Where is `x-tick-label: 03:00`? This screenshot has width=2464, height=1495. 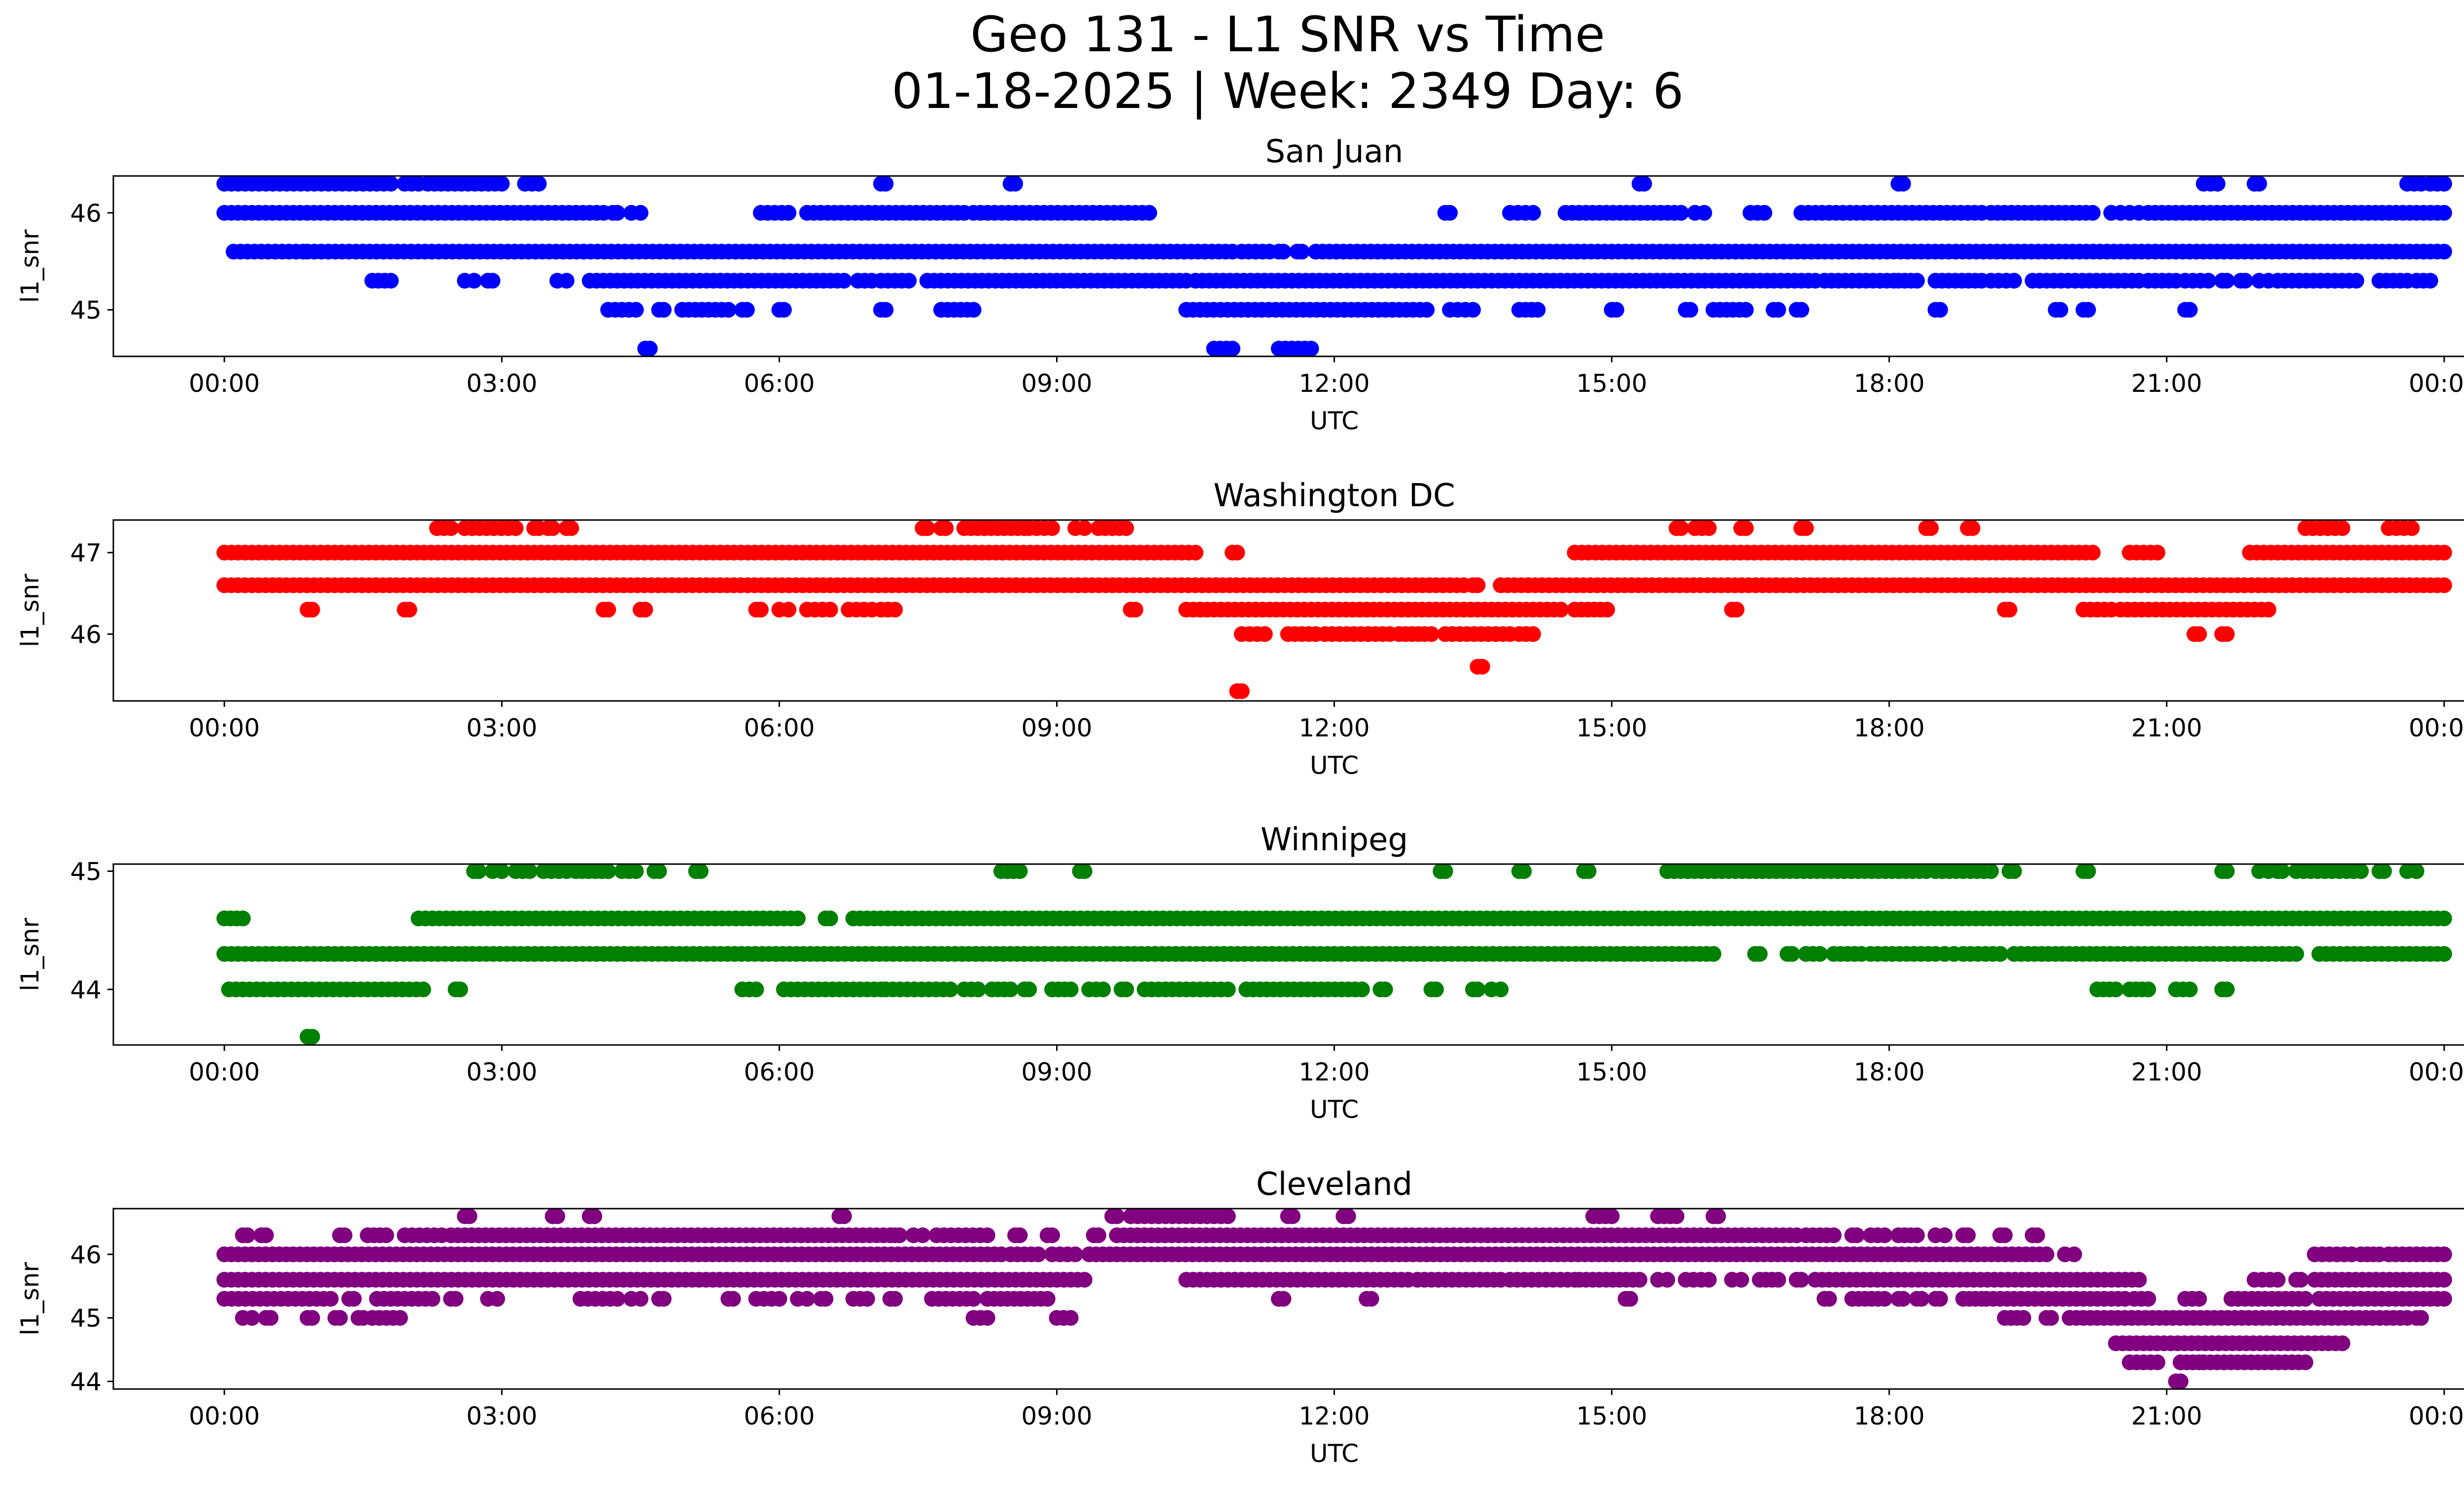
x-tick-label: 03:00 is located at coordinates (501, 1072).